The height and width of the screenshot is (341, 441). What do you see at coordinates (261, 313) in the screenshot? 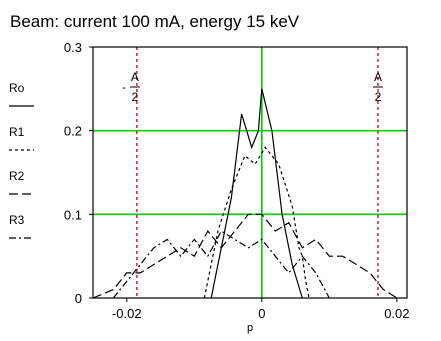
I see `x-tick-label: 0` at bounding box center [261, 313].